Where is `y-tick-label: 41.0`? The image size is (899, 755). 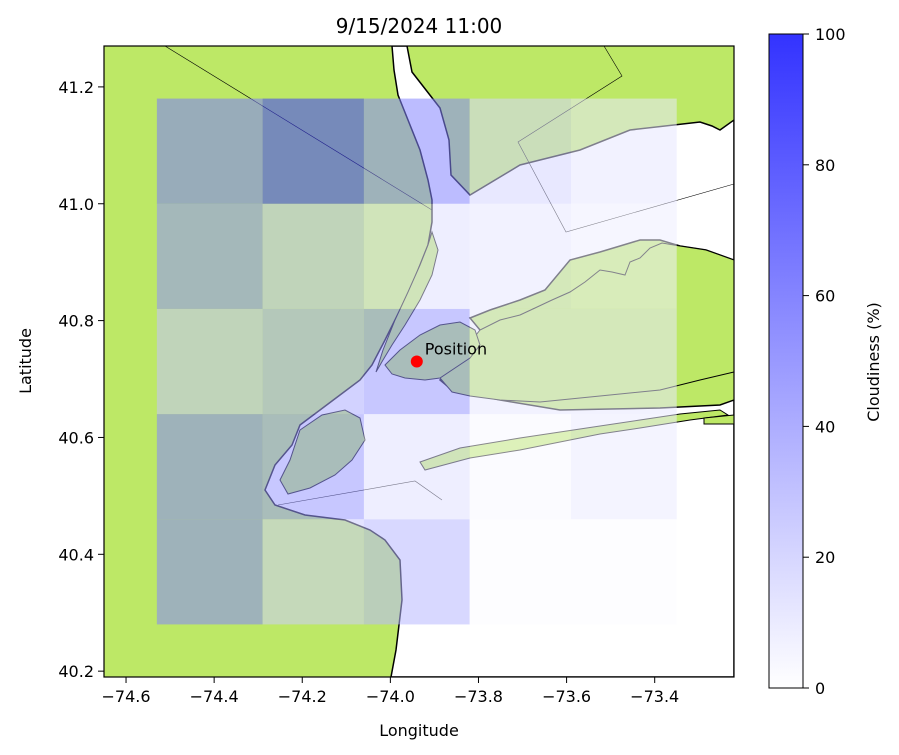
y-tick-label: 41.0 is located at coordinates (76, 204).